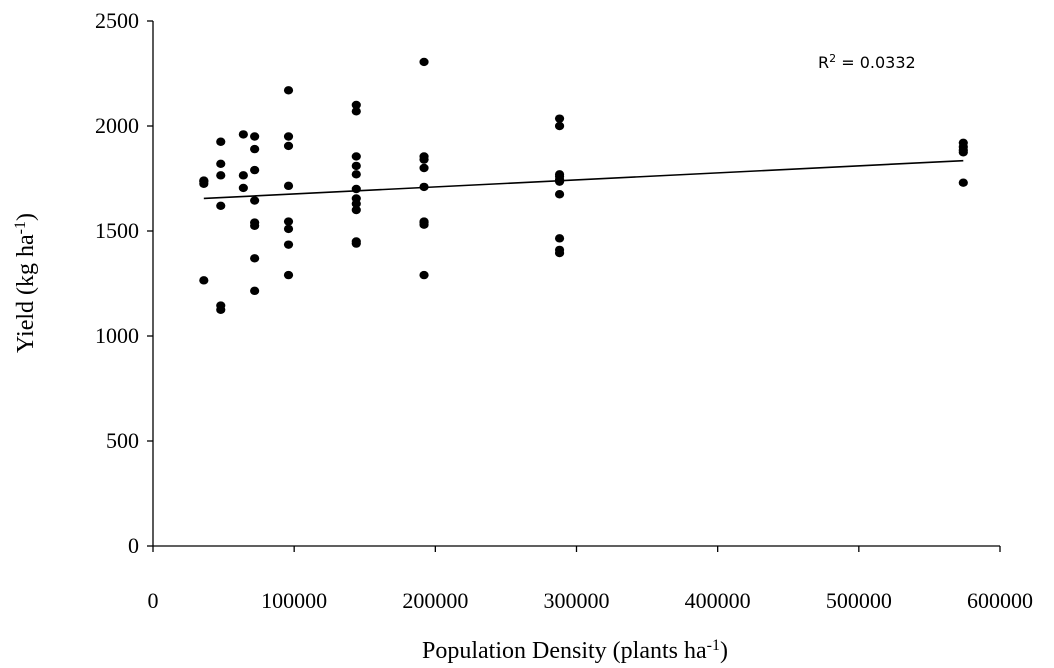 The height and width of the screenshot is (668, 1054). Describe the element at coordinates (718, 600) in the screenshot. I see `x-tick-label-4: 400000` at that location.